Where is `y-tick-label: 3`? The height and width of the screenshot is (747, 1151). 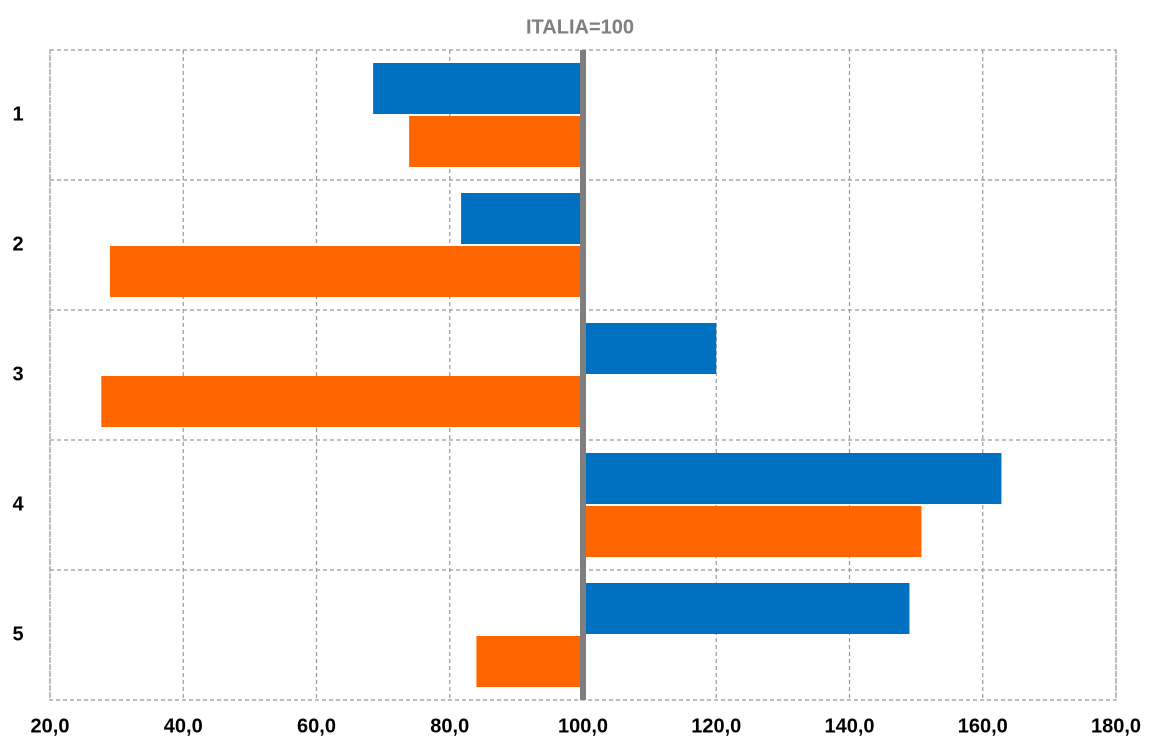
y-tick-label: 3 is located at coordinates (17, 374).